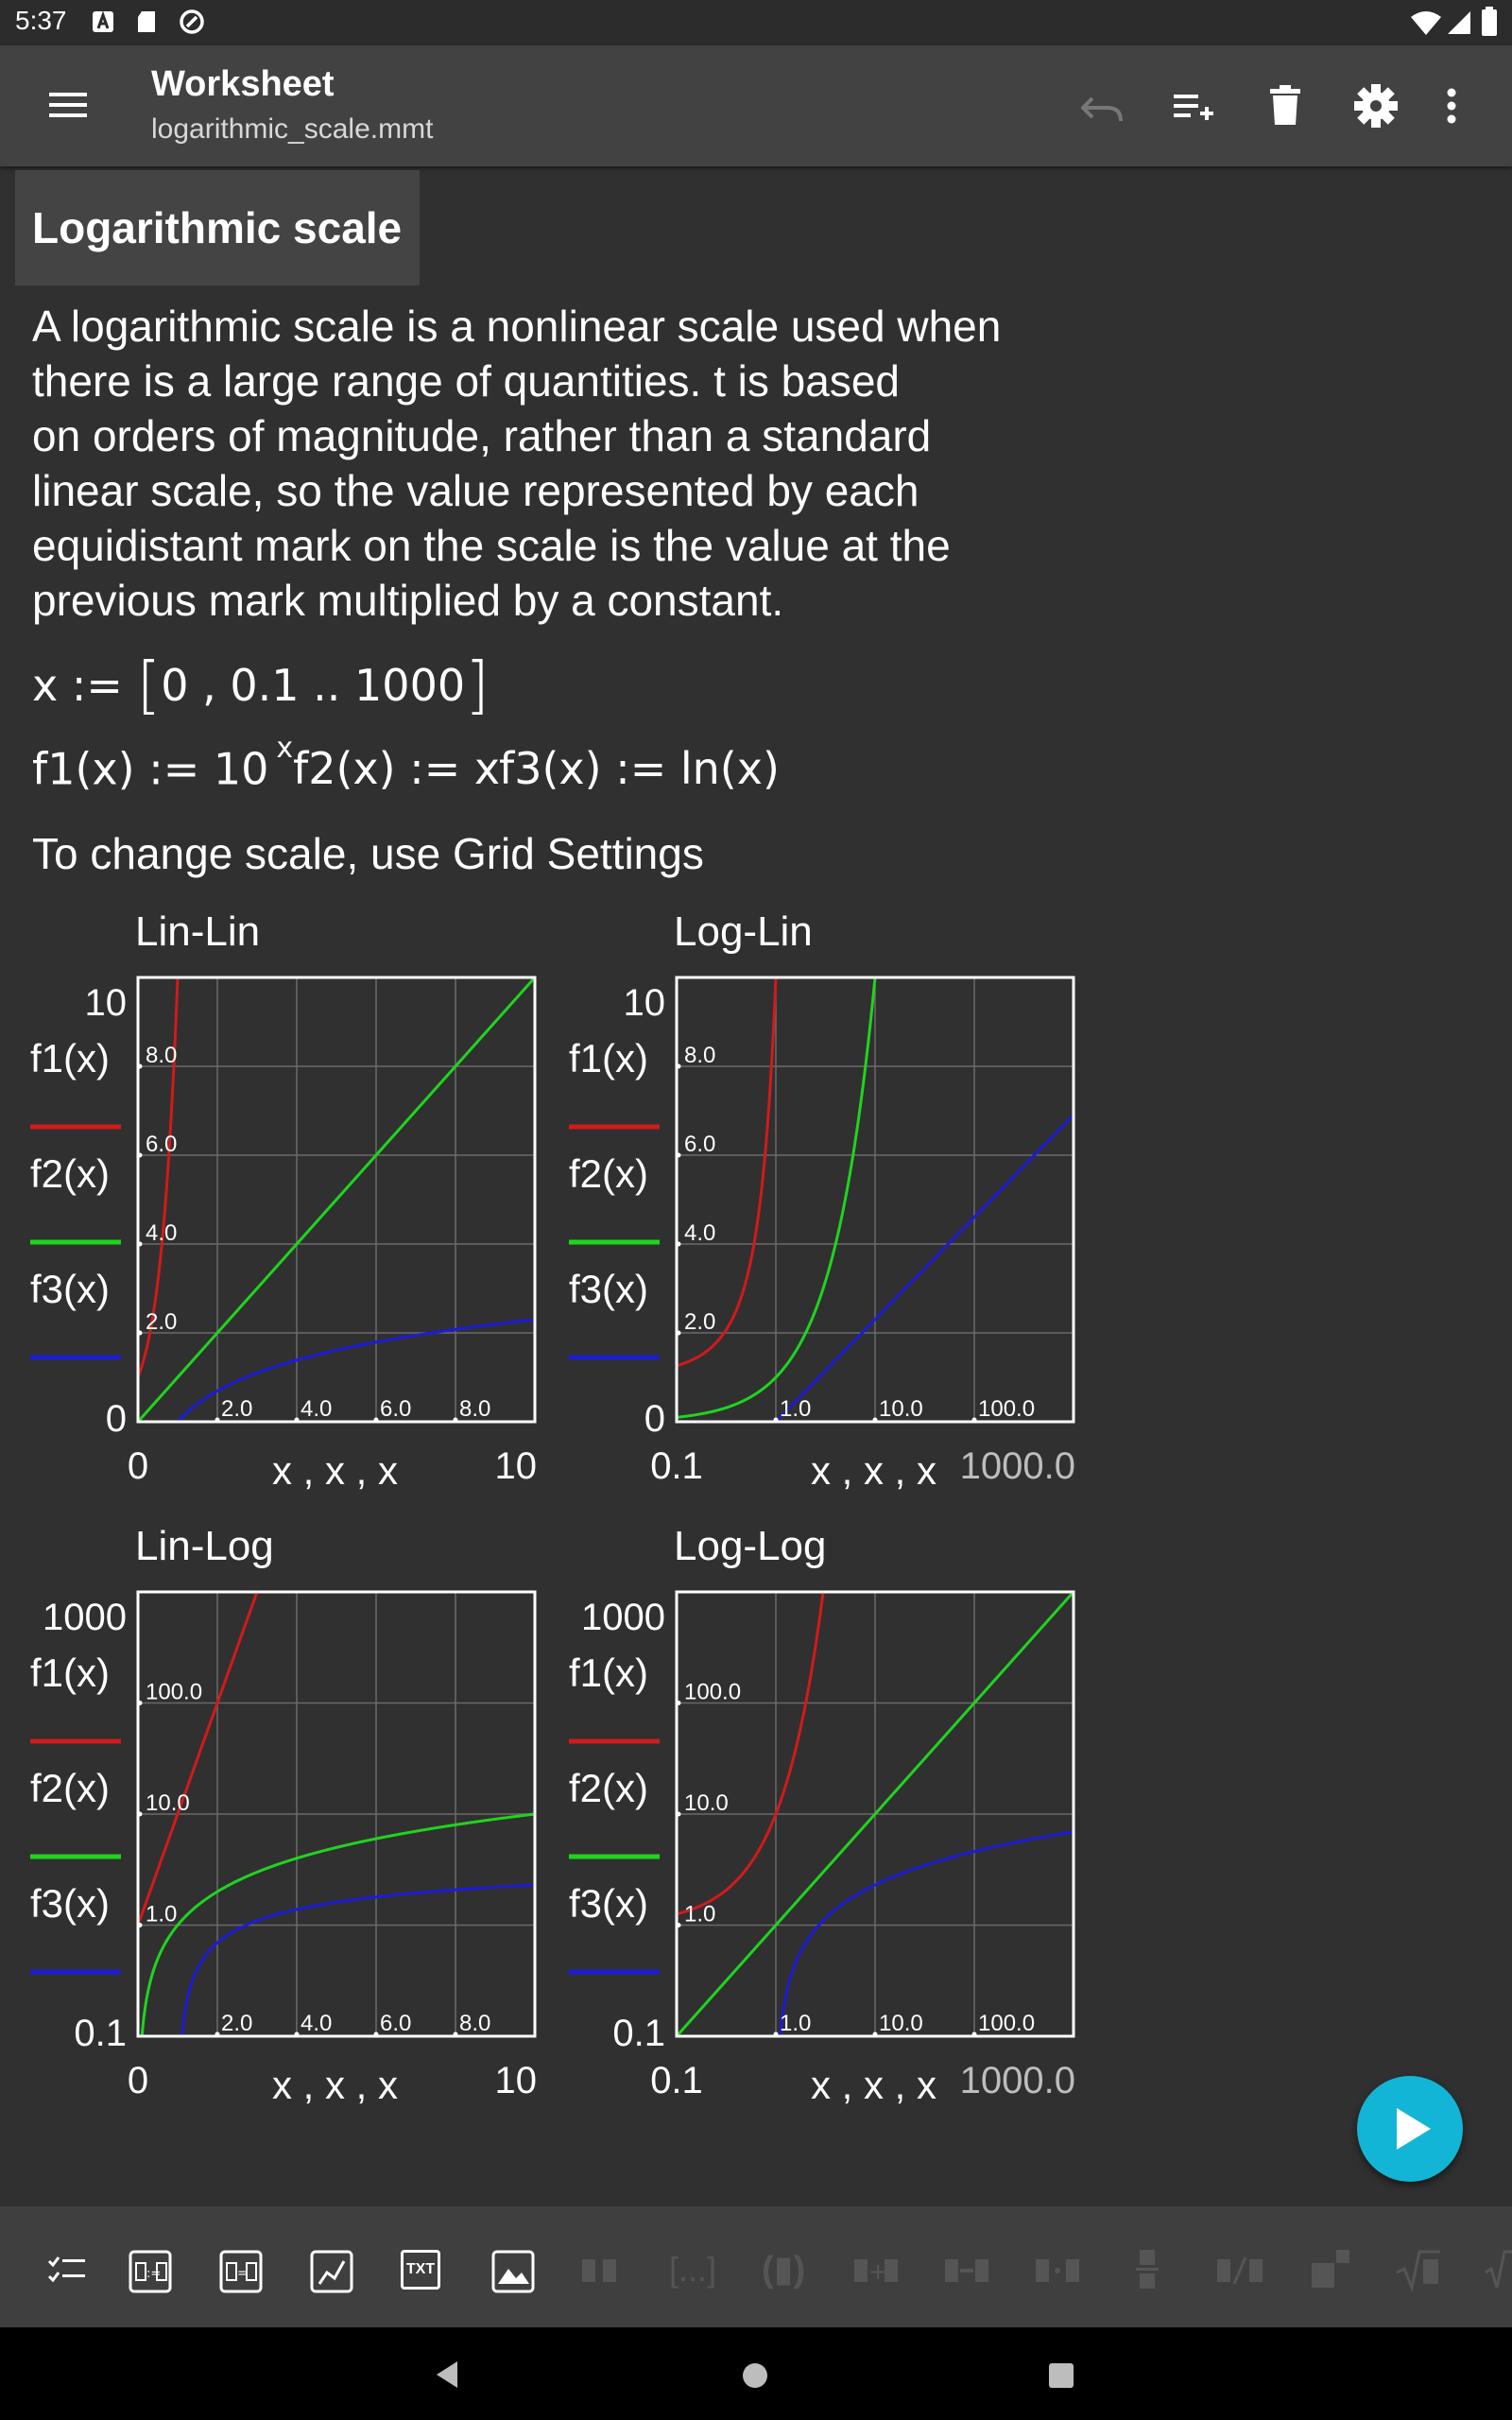  What do you see at coordinates (1418, 2269) in the screenshot?
I see `sqrt-icon` at bounding box center [1418, 2269].